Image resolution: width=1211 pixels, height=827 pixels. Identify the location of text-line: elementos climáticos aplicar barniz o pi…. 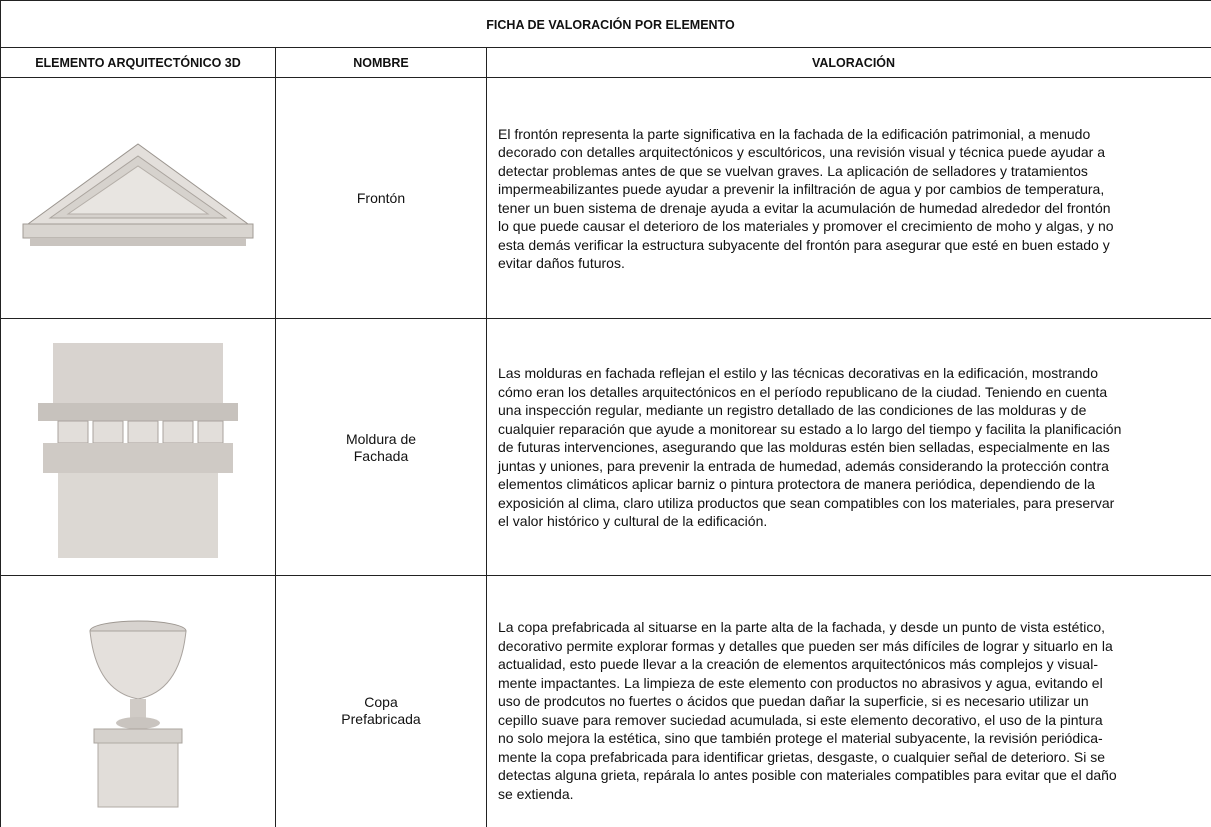
(796, 484).